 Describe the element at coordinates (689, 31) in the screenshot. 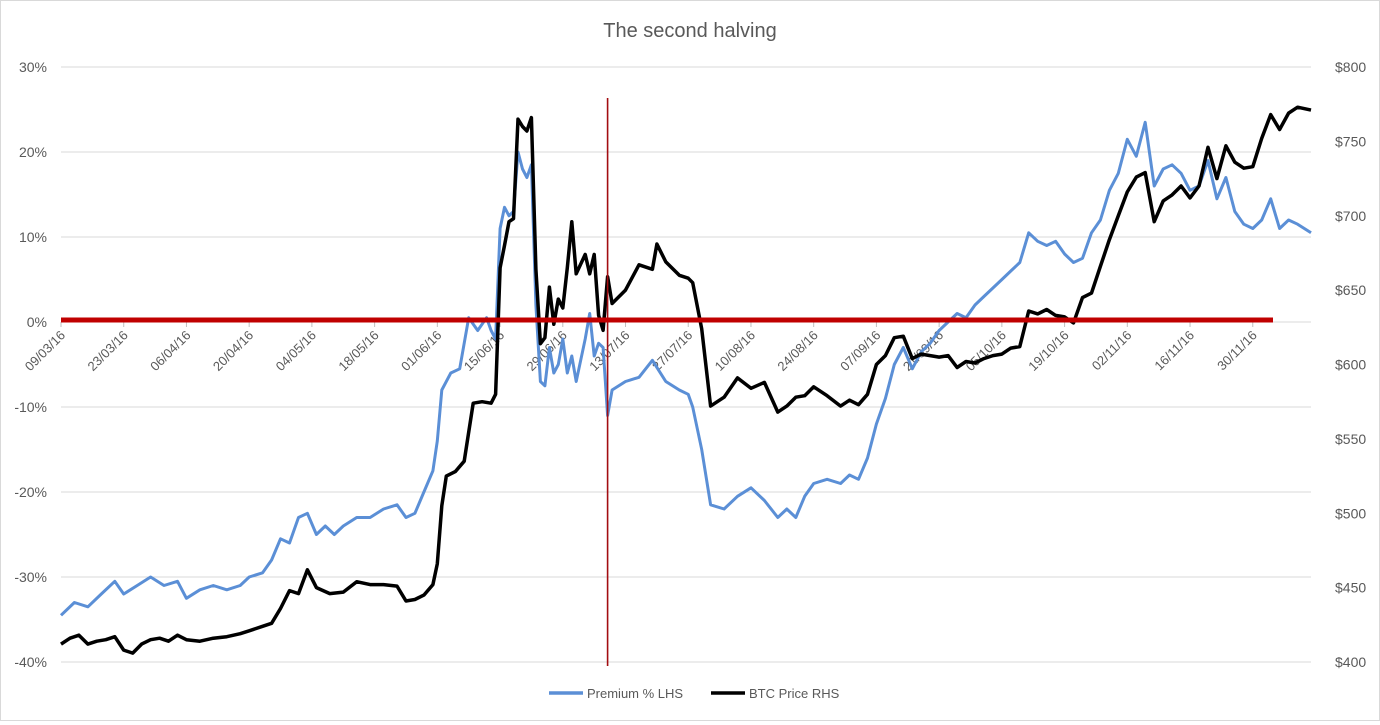

I see `chart-title: The second halving` at that location.